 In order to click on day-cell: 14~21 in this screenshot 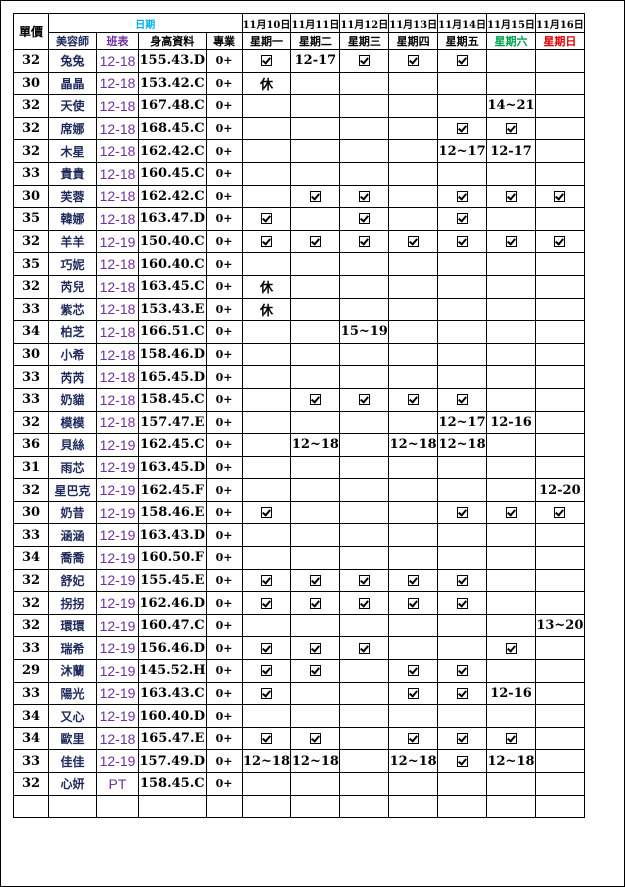, I will do `click(511, 106)`.